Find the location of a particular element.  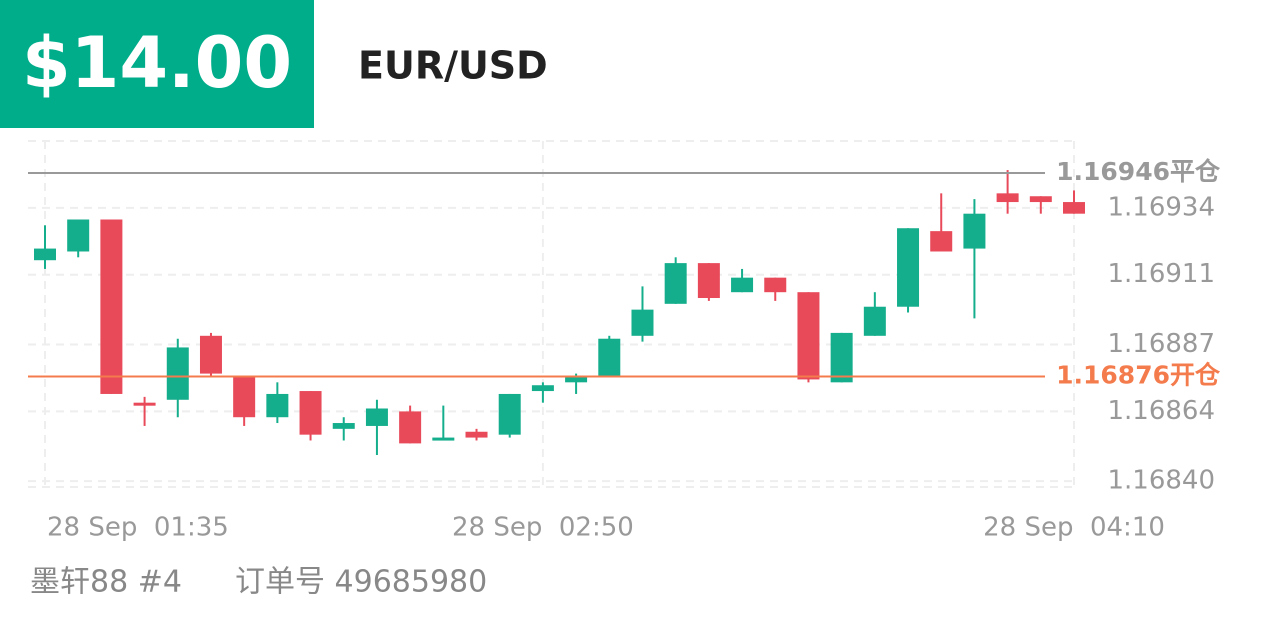

y-tick-label: 1.16887 is located at coordinates (1161, 344).